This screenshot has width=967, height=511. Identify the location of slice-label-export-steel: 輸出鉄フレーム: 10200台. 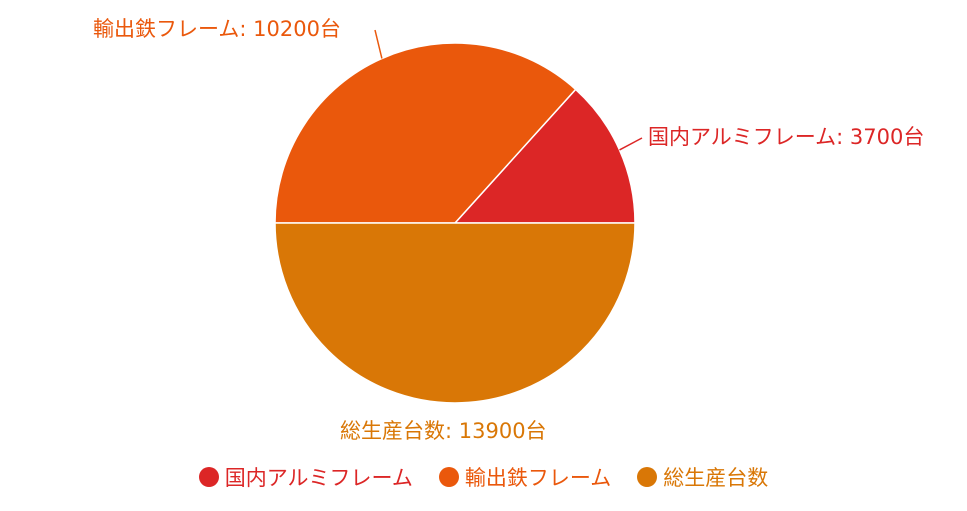
(217, 29).